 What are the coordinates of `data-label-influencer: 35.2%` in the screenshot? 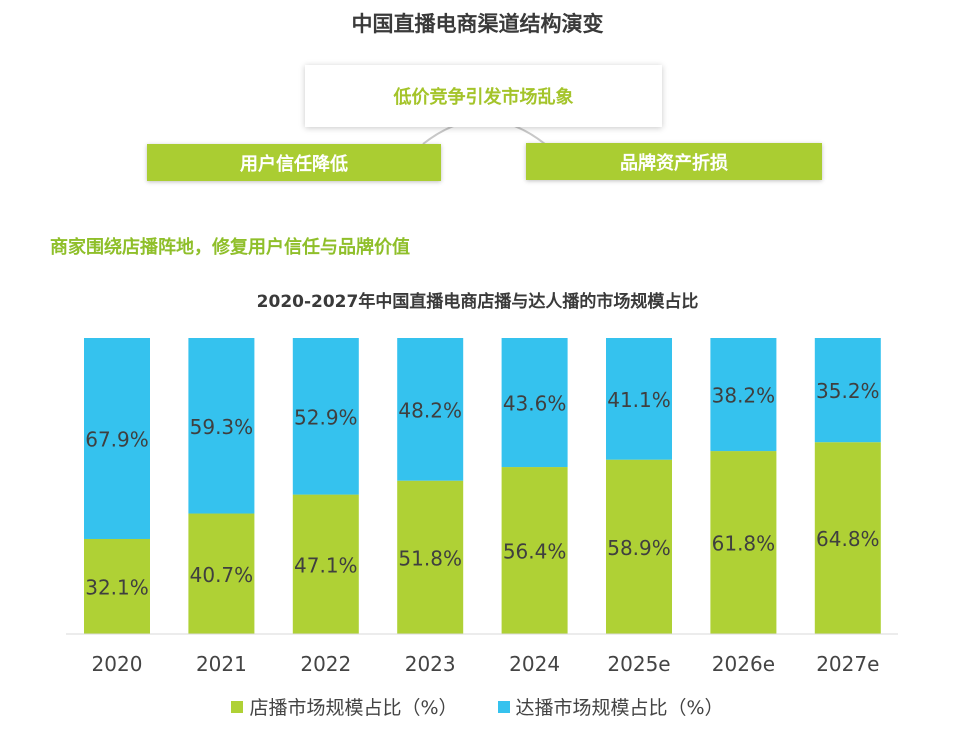 It's located at (848, 391).